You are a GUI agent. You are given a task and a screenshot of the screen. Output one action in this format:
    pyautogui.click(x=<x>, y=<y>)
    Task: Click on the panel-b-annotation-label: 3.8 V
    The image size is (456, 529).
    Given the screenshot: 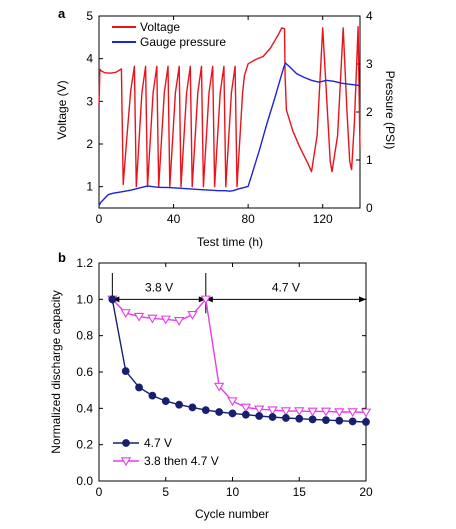 What is the action you would take?
    pyautogui.click(x=159, y=287)
    